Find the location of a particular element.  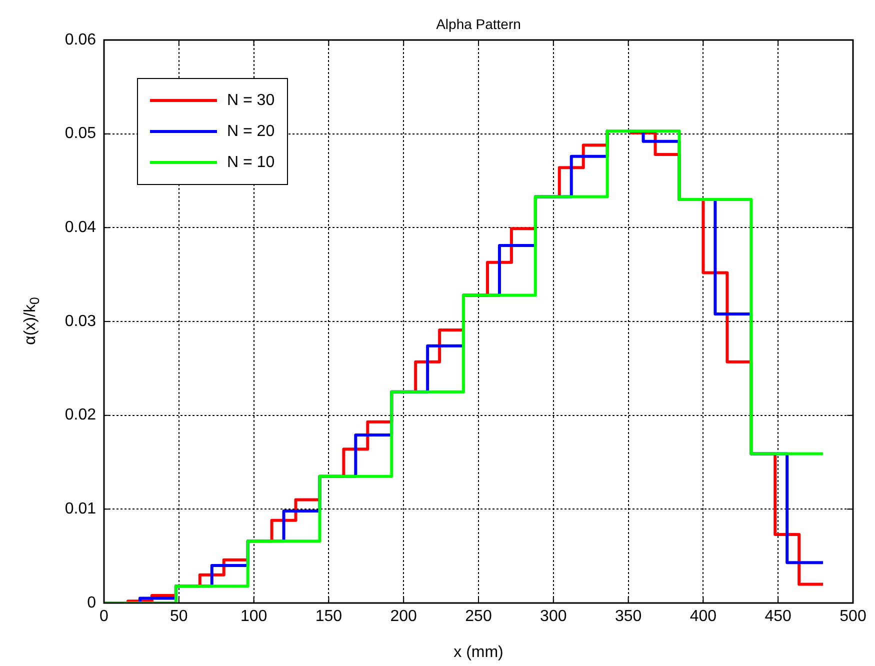

x-tick-label: 150 is located at coordinates (328, 617).